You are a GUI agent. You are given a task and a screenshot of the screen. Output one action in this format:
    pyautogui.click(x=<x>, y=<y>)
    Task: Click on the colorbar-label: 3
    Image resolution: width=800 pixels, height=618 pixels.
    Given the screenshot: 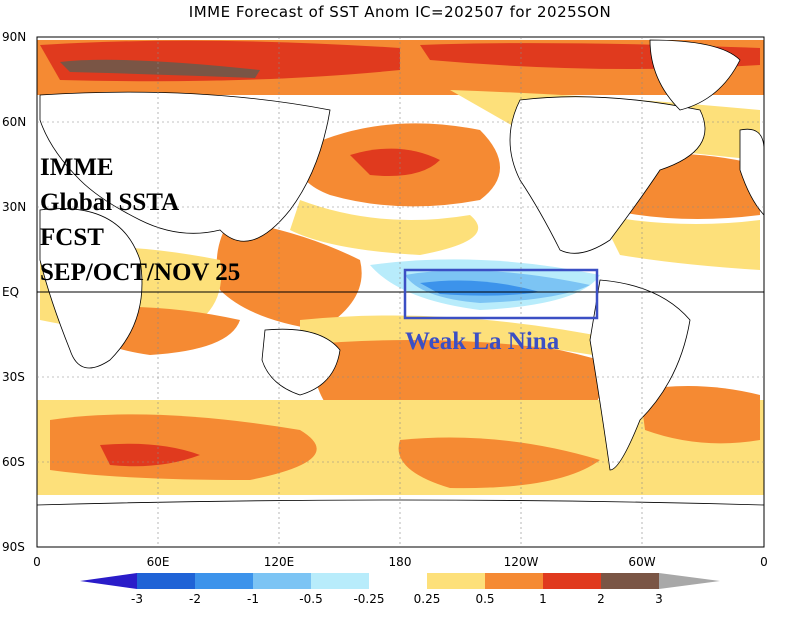 What is the action you would take?
    pyautogui.click(x=659, y=599)
    